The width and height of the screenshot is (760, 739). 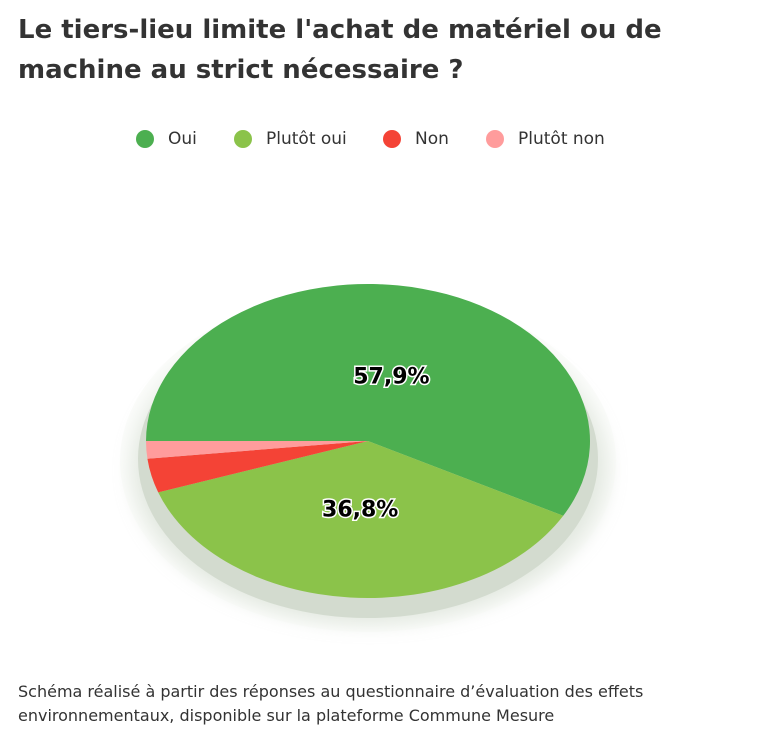 I want to click on legend-item-non: Non, so click(x=416, y=139).